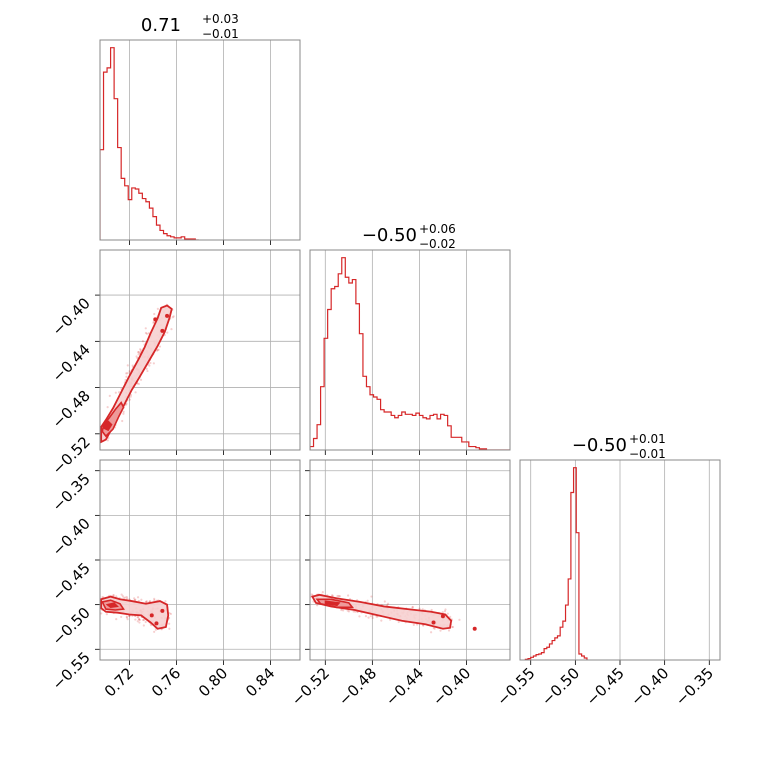  I want to click on y-tick-label: −0.40, so click(71, 536).